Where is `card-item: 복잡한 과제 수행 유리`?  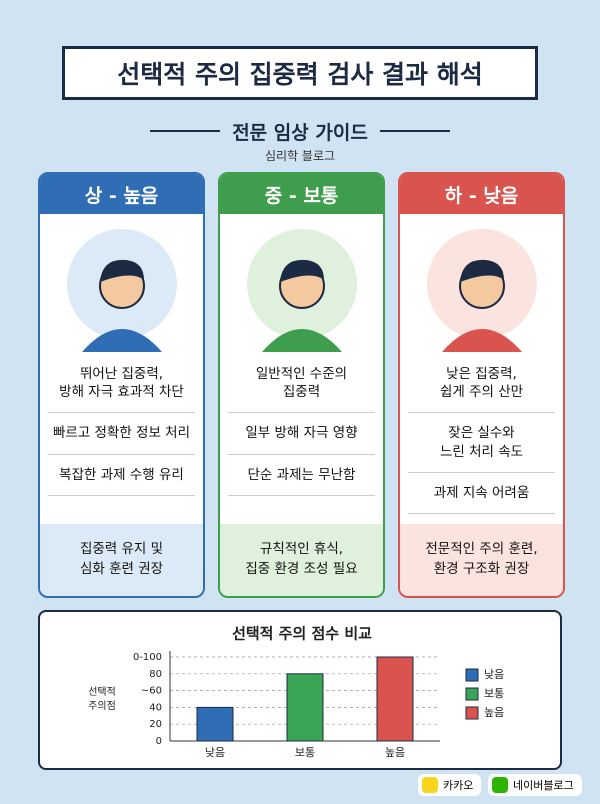
card-item: 복잡한 과제 수행 유리 is located at coordinates (121, 475).